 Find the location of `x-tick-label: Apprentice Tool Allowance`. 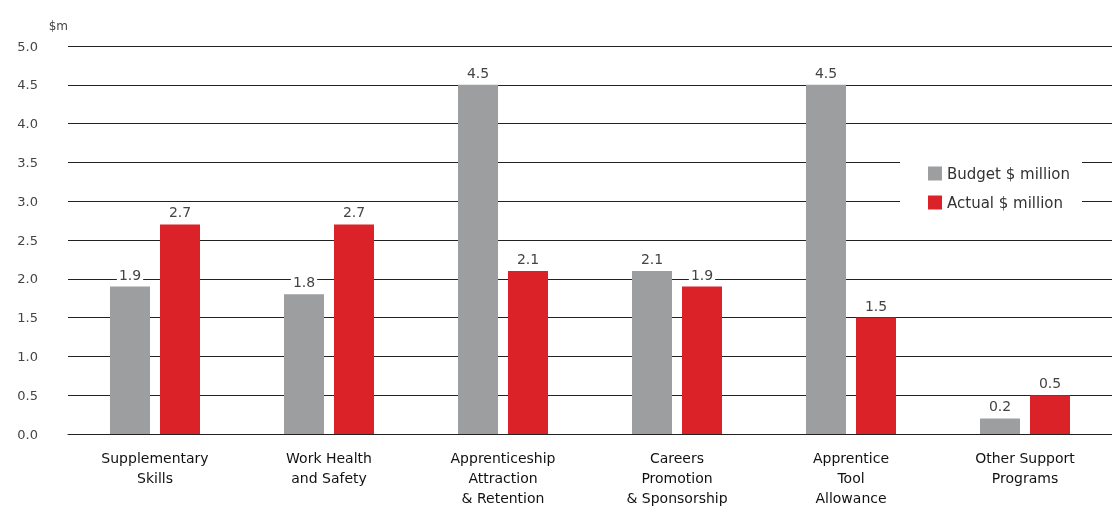

x-tick-label: Apprentice Tool Allowance is located at coordinates (851, 478).